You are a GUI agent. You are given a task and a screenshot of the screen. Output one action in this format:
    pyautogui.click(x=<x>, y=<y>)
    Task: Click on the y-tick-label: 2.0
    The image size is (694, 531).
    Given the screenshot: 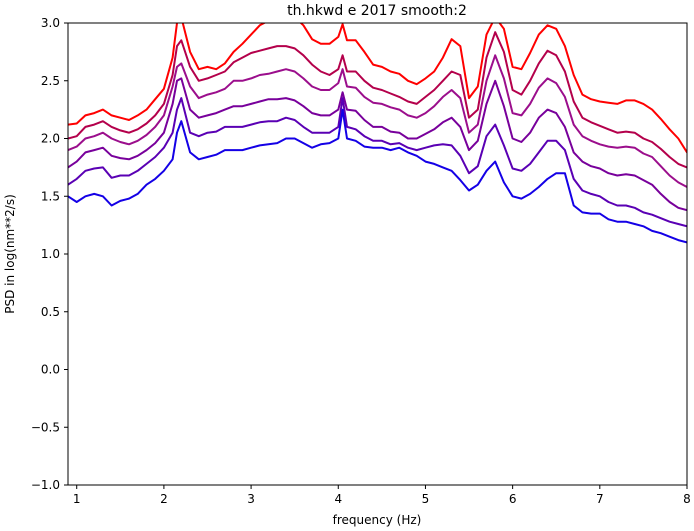 What is the action you would take?
    pyautogui.click(x=50, y=139)
    